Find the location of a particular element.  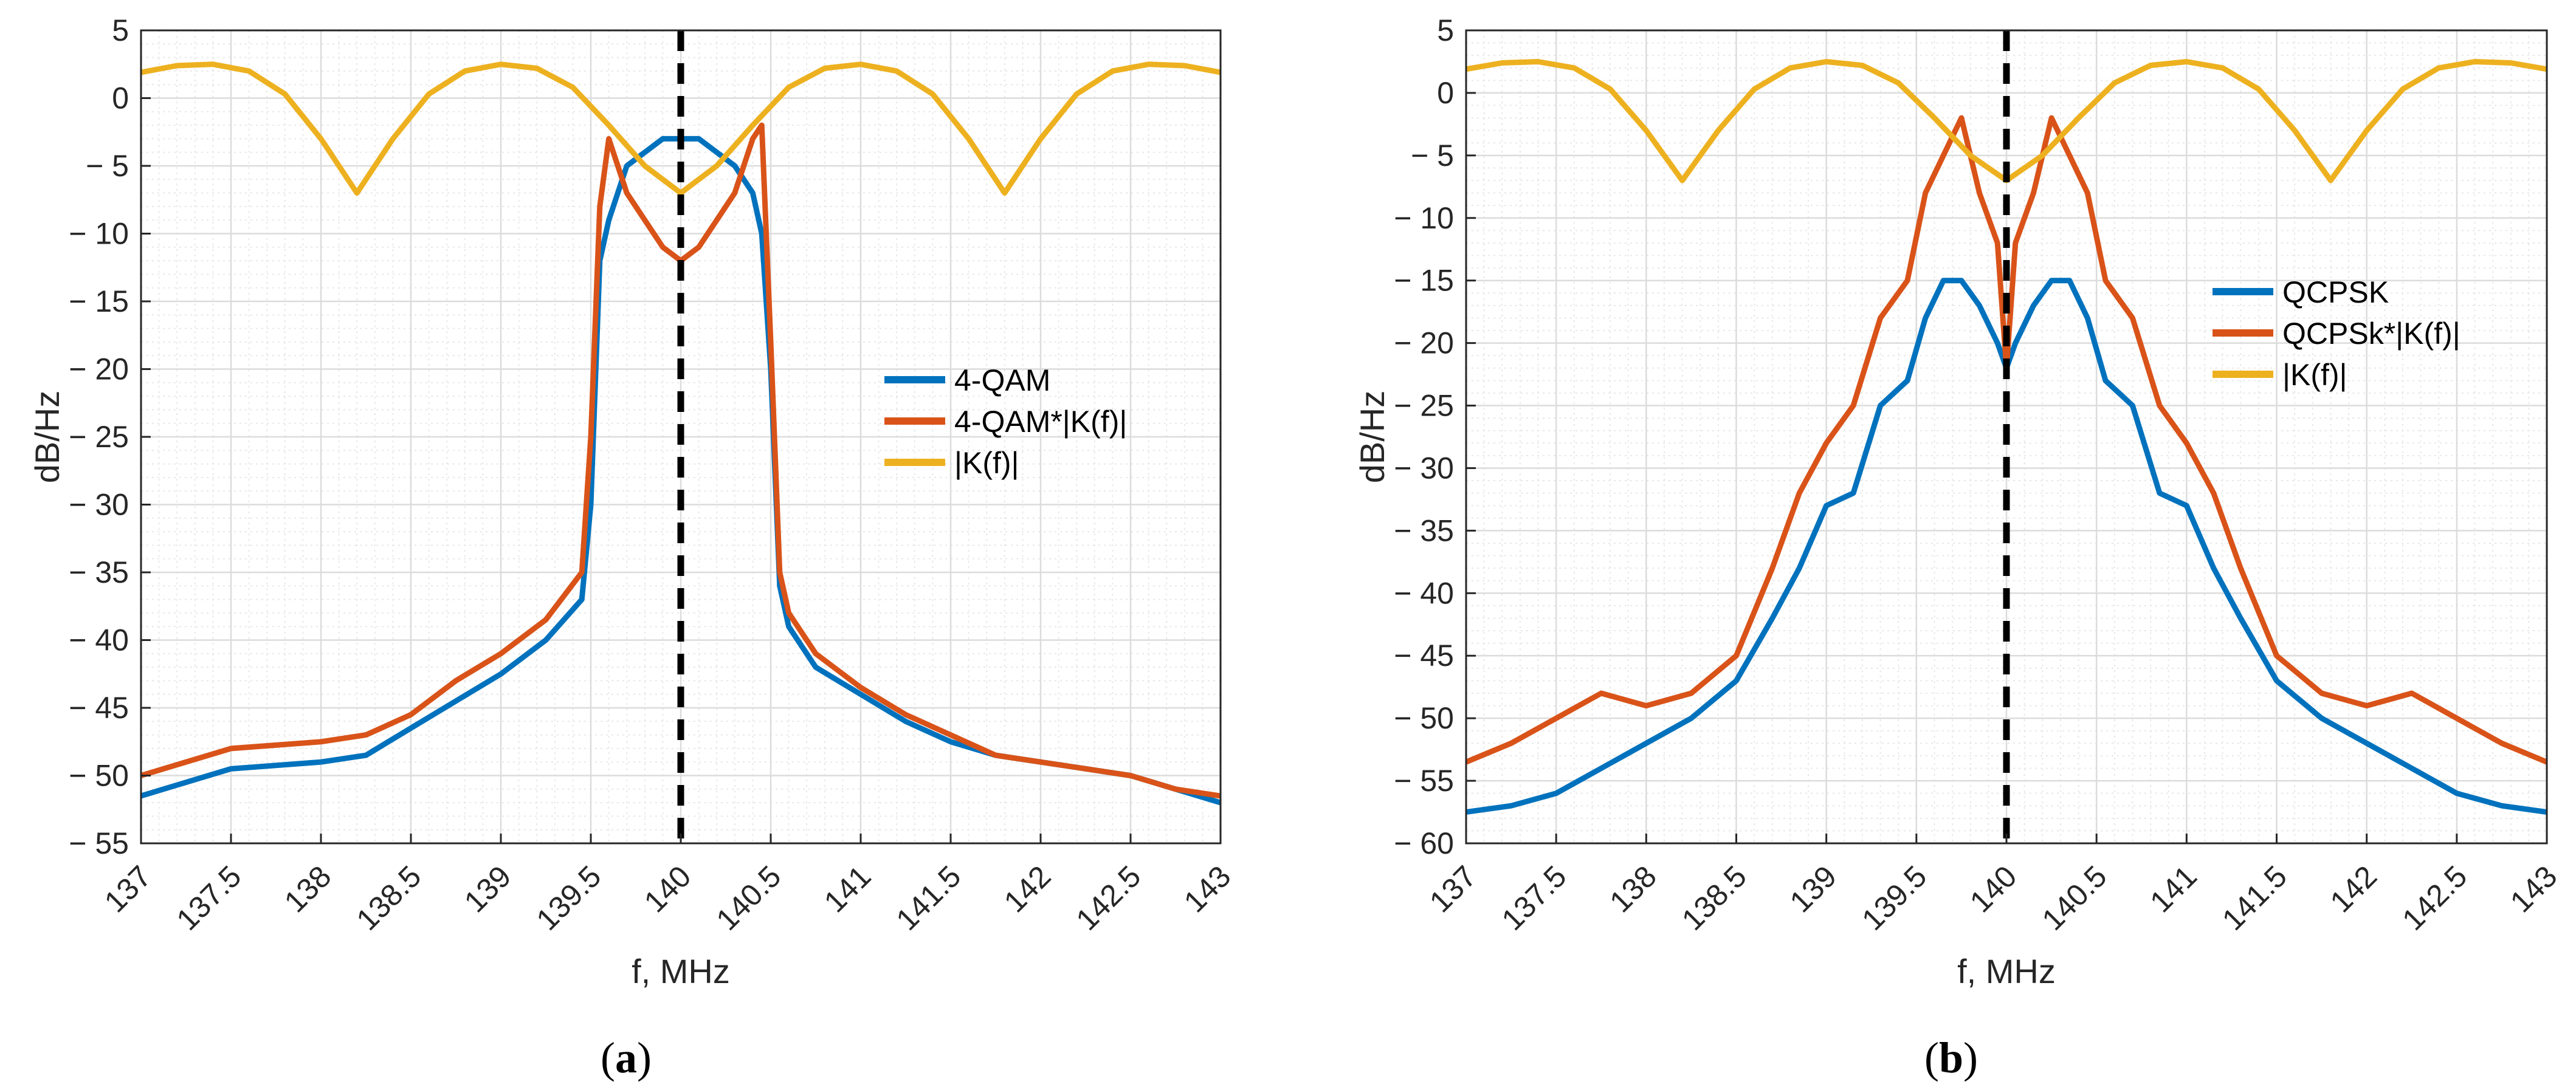

panel-caption: (b) is located at coordinates (1951, 1057).